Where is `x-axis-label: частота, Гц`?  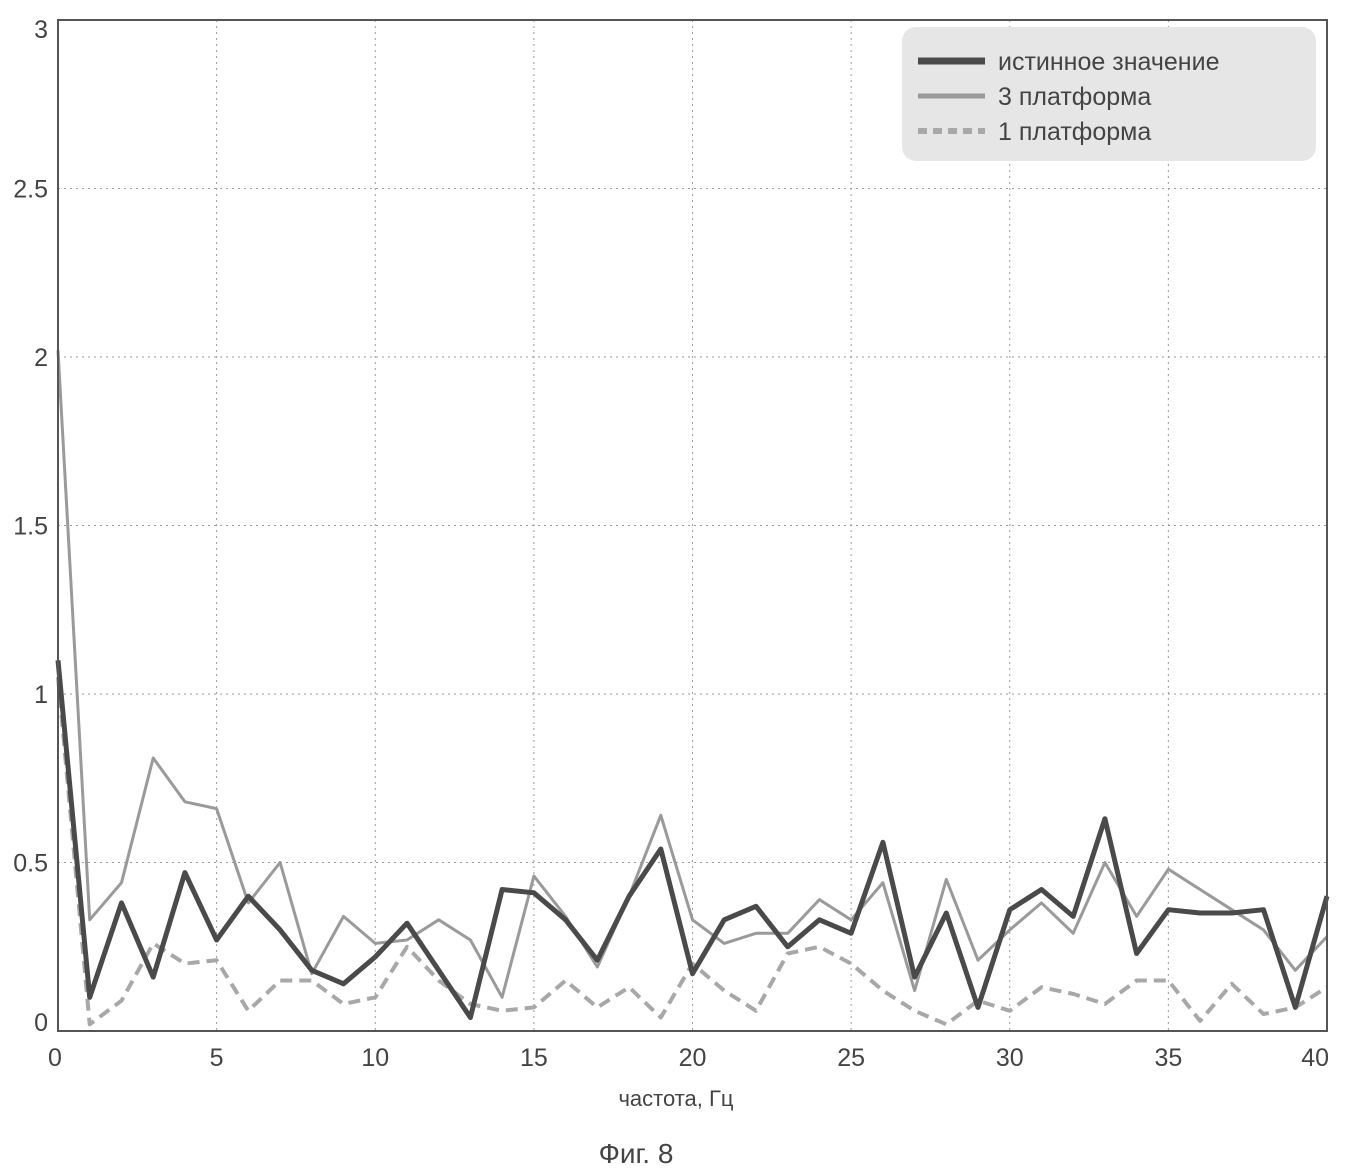 x-axis-label: частота, Гц is located at coordinates (675, 1098).